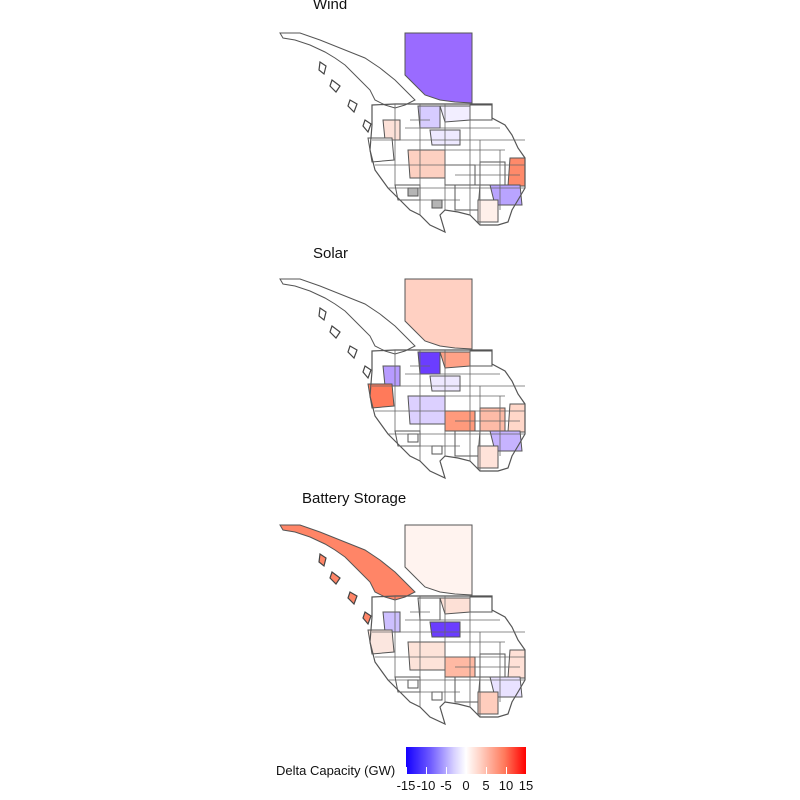 The height and width of the screenshot is (800, 800). What do you see at coordinates (446, 785) in the screenshot?
I see `legend-tick-label: -5` at bounding box center [446, 785].